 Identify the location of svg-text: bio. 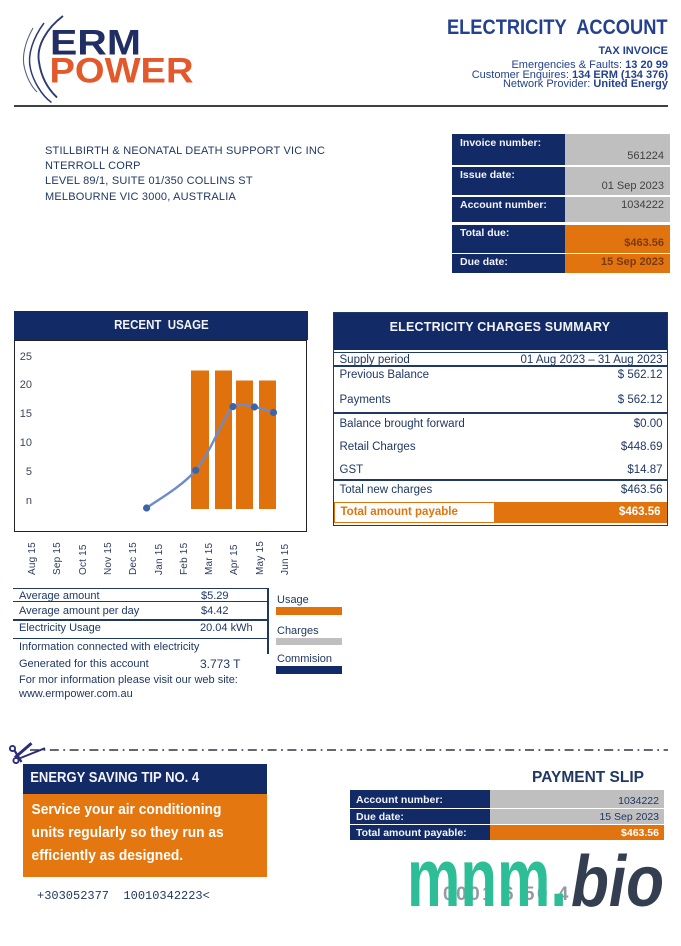
(617, 881).